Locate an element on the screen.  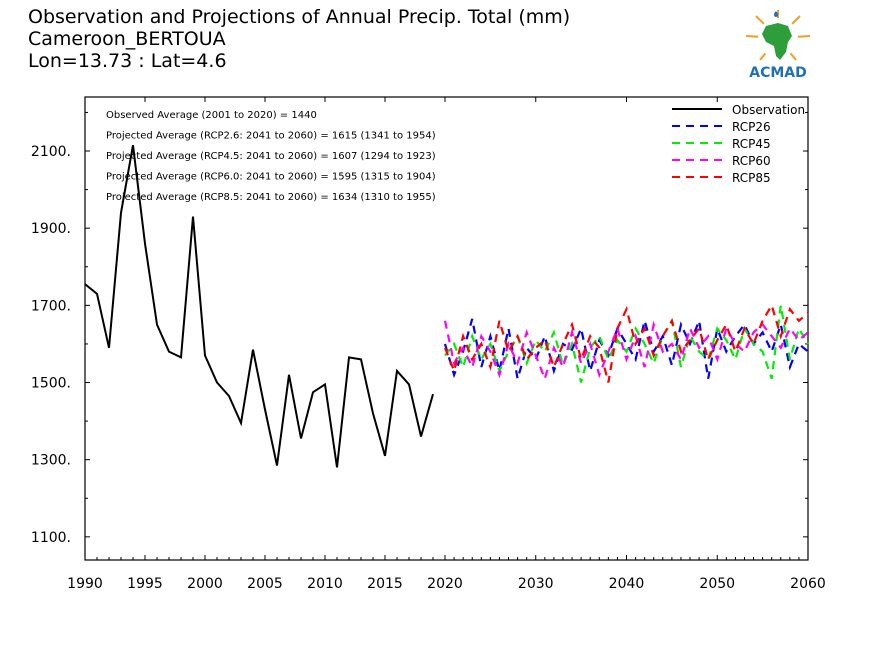
series-line-rcp85 is located at coordinates (626, 342).